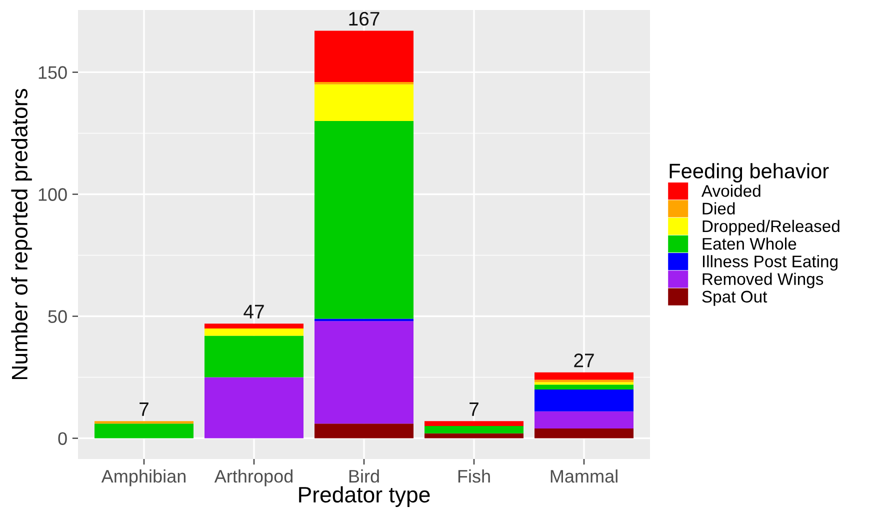  I want to click on x-tick-label: Fish, so click(474, 476).